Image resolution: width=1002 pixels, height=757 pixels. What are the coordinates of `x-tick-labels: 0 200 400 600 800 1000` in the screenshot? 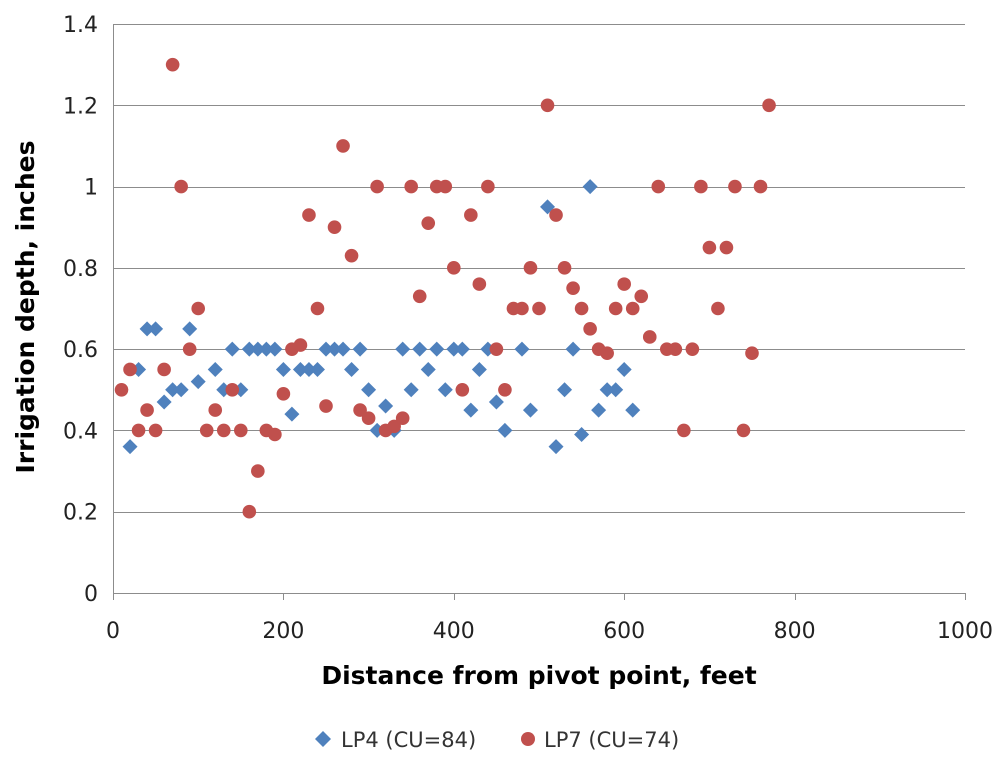 It's located at (549, 631).